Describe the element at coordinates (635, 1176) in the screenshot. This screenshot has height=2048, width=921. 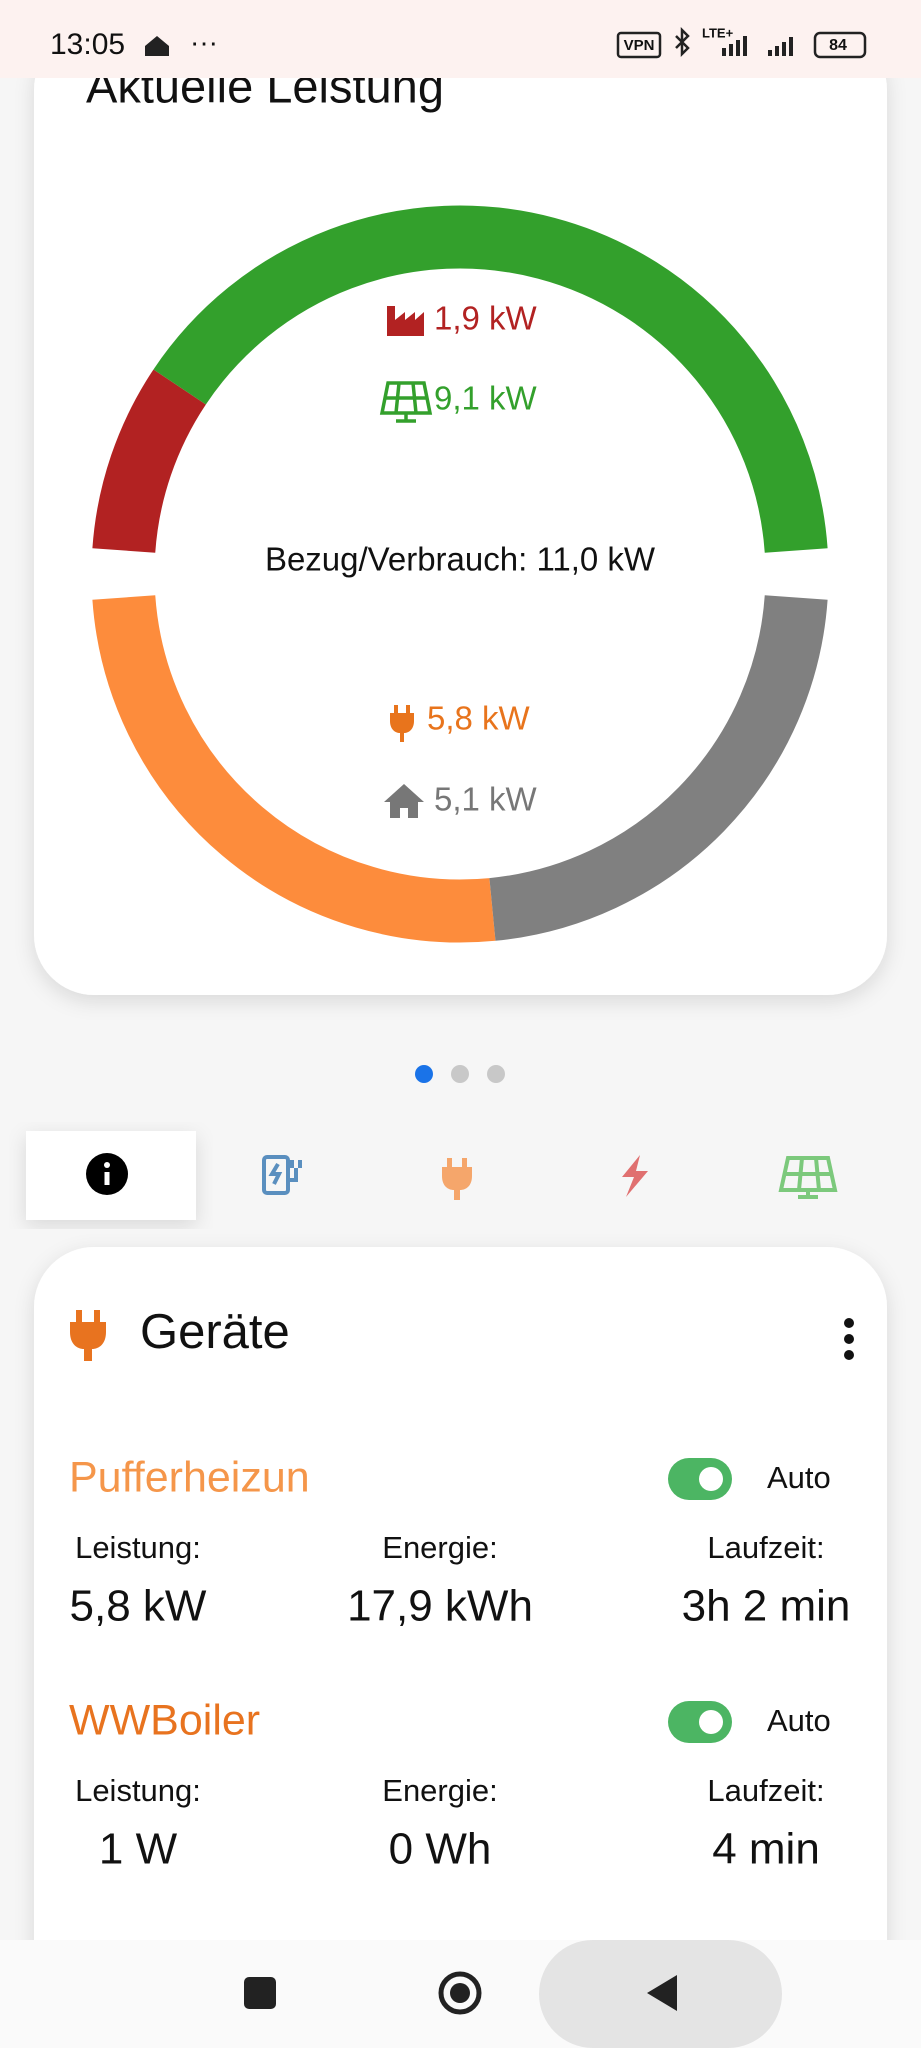
I see `tab-grid` at that location.